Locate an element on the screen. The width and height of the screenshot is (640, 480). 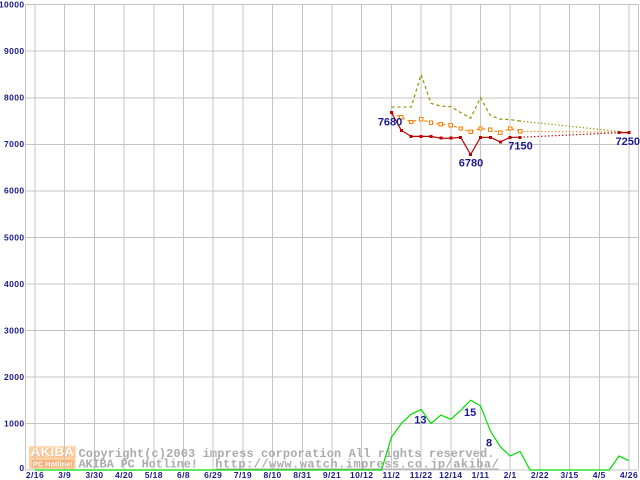
svg-text: 2/1 is located at coordinates (510, 475).